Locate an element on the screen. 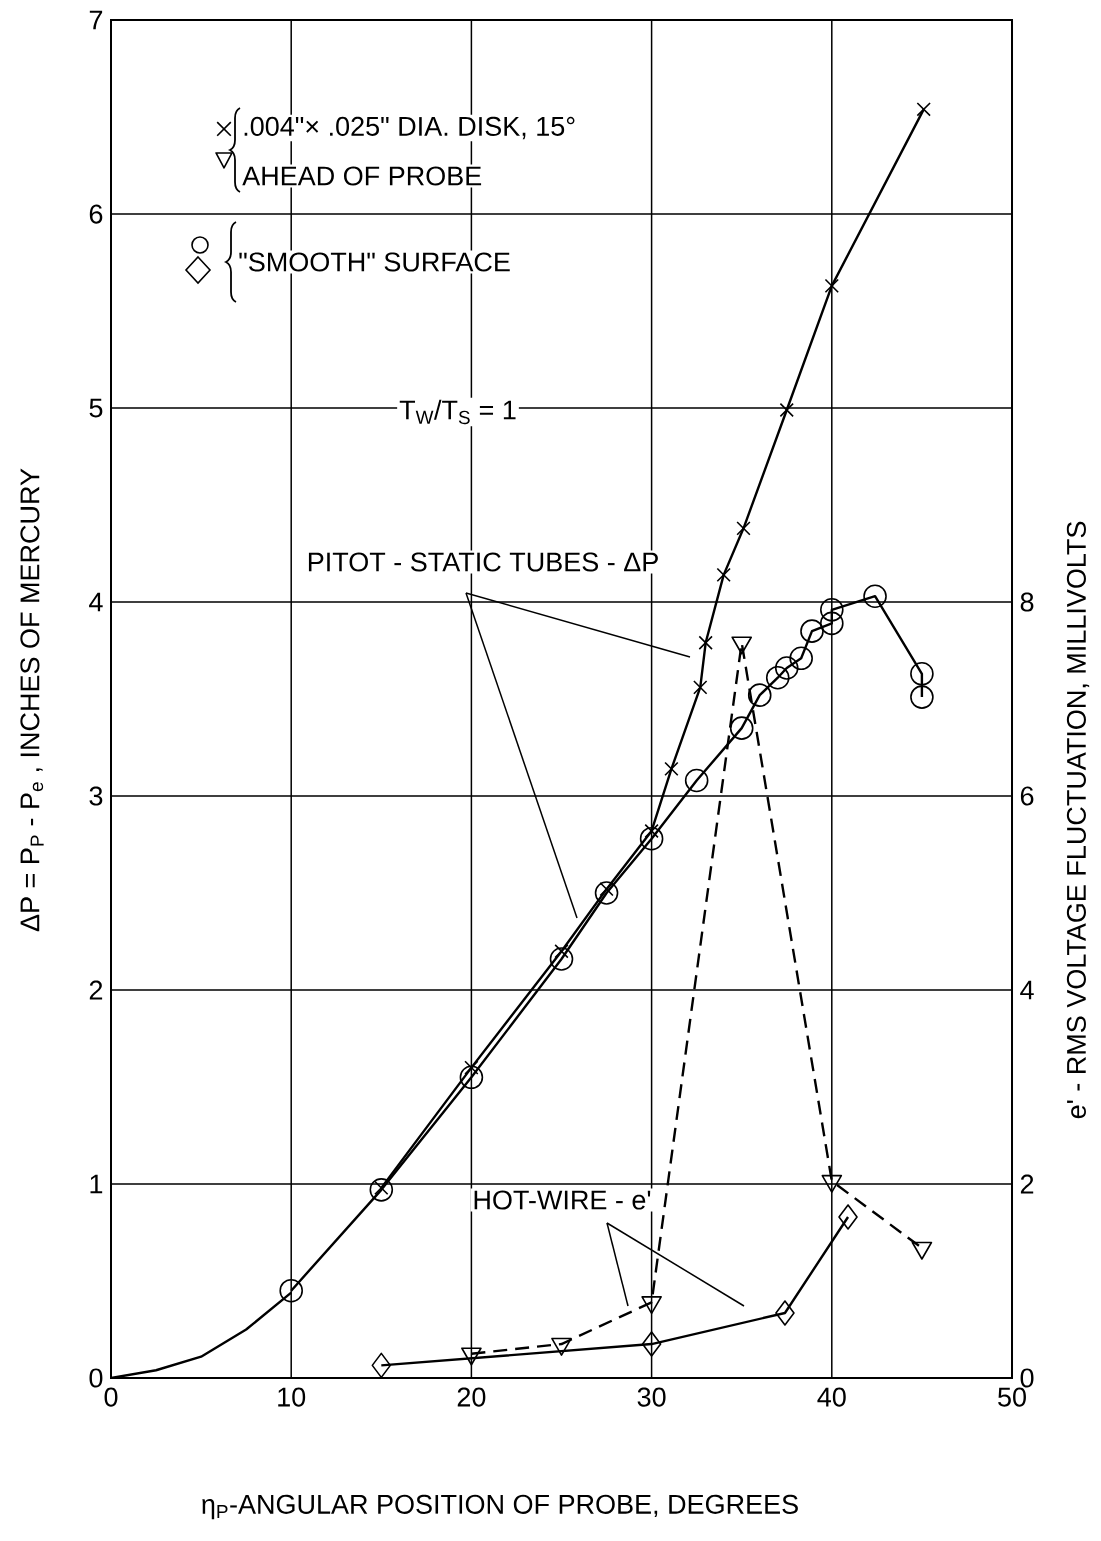 Image resolution: width=1101 pixels, height=1541 pixels. x-tick-label: 10 is located at coordinates (292, 1397).